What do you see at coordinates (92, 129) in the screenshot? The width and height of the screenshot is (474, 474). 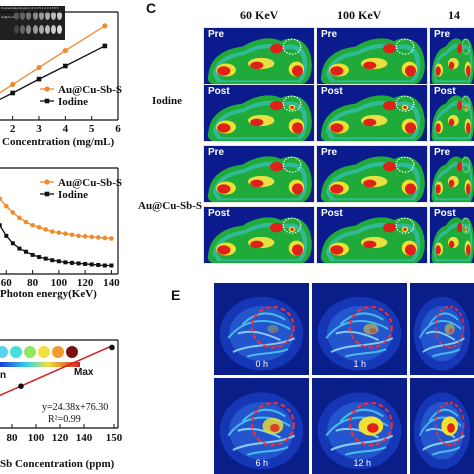 I see `x-tick-label: 5` at bounding box center [92, 129].